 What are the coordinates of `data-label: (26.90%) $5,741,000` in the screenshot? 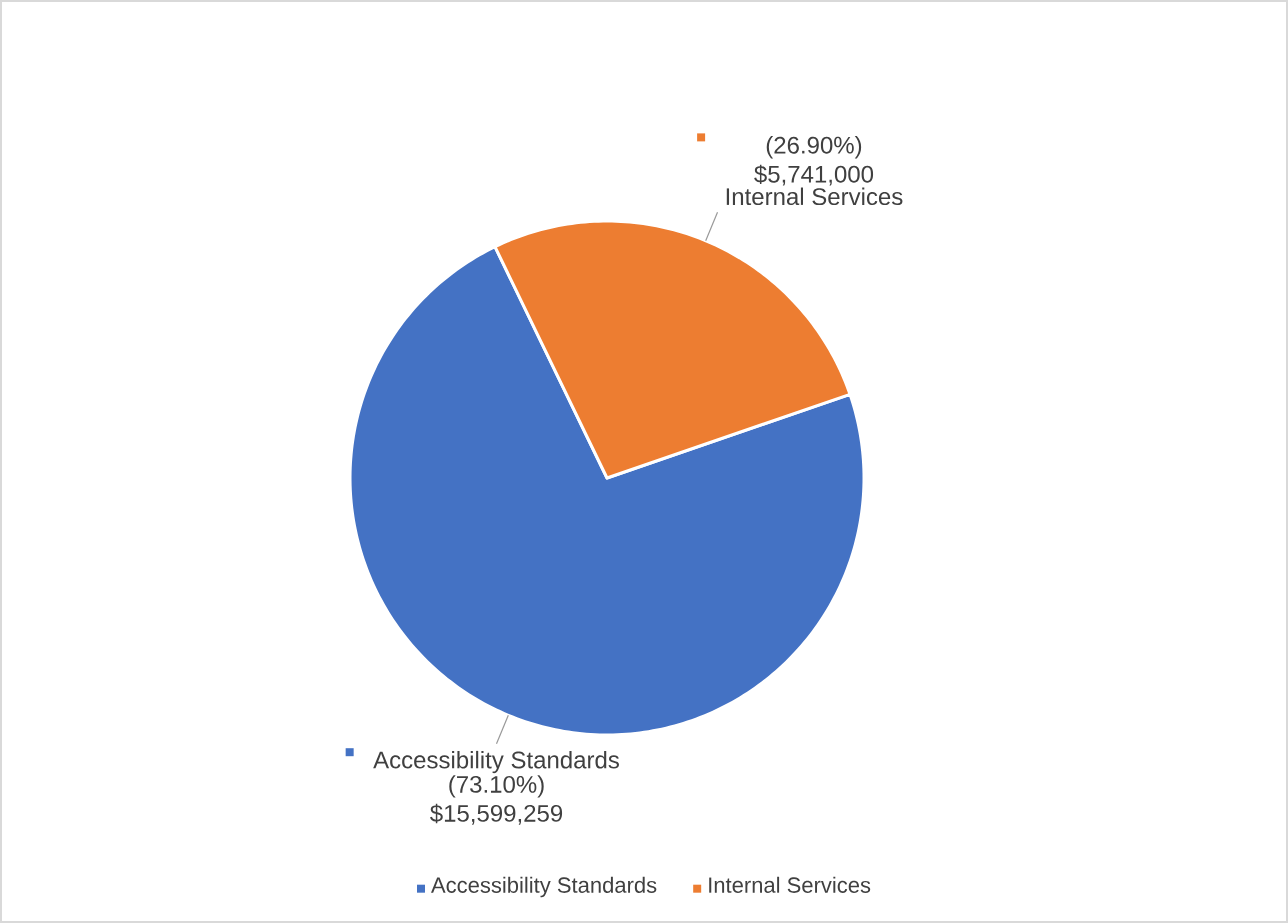 It's located at (814, 161).